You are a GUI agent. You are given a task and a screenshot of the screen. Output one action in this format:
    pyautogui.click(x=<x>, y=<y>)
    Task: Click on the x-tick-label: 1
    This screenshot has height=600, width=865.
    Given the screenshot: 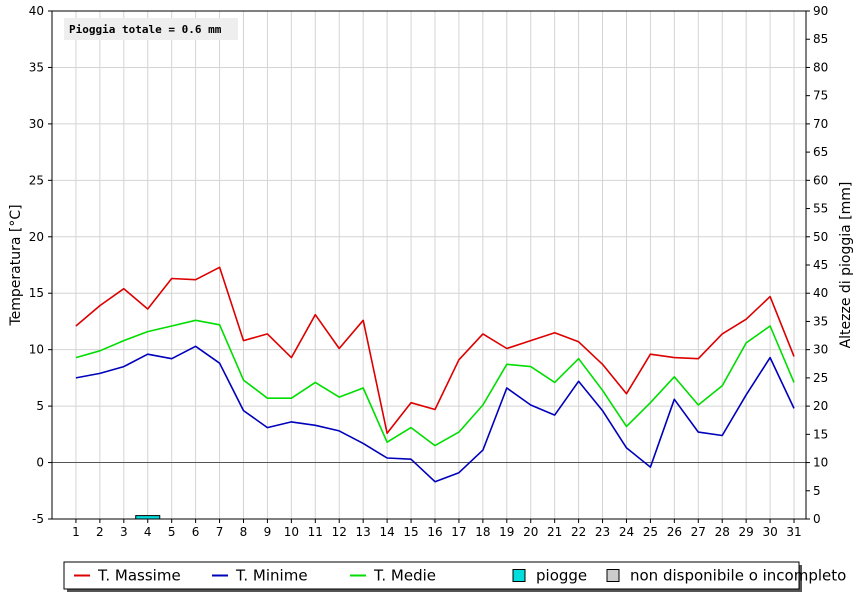 What is the action you would take?
    pyautogui.click(x=76, y=532)
    